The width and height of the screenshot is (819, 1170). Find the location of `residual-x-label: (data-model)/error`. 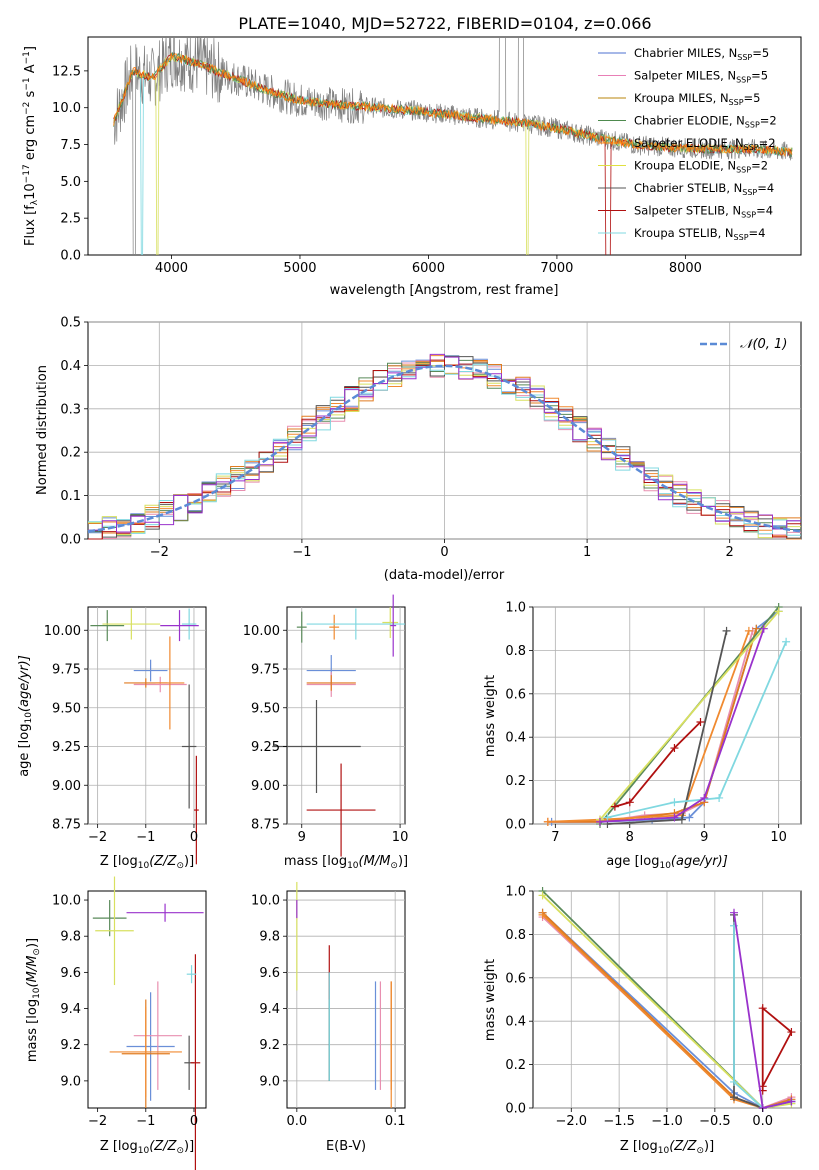

residual-x-label: (data-model)/error is located at coordinates (444, 575).